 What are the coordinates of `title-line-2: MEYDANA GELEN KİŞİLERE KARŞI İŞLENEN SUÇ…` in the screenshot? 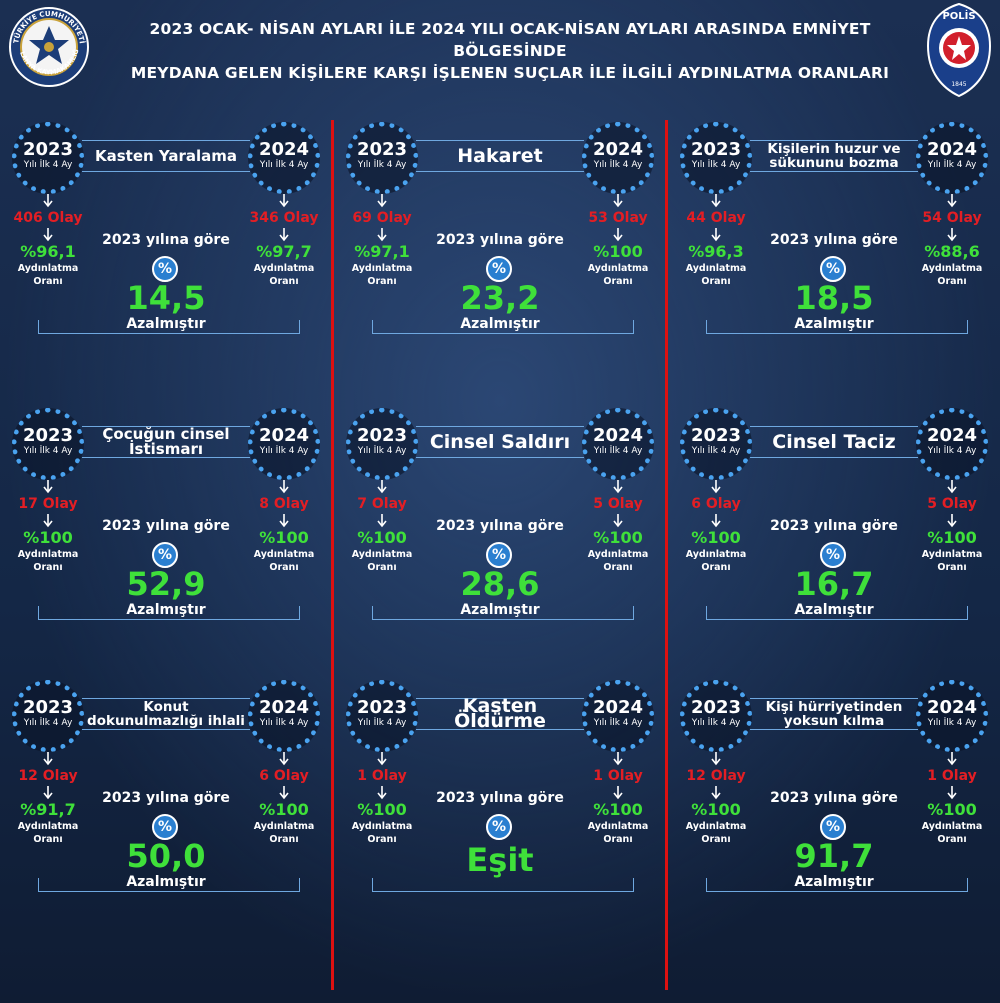 It's located at (510, 73).